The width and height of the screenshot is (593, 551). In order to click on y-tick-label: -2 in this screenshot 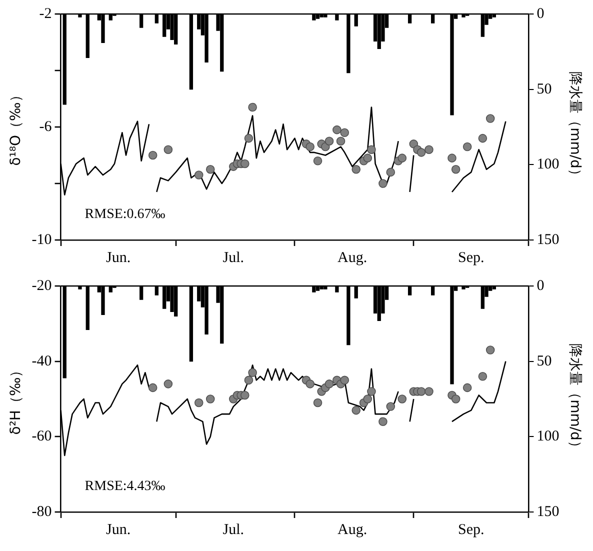, I will do `click(45, 14)`.